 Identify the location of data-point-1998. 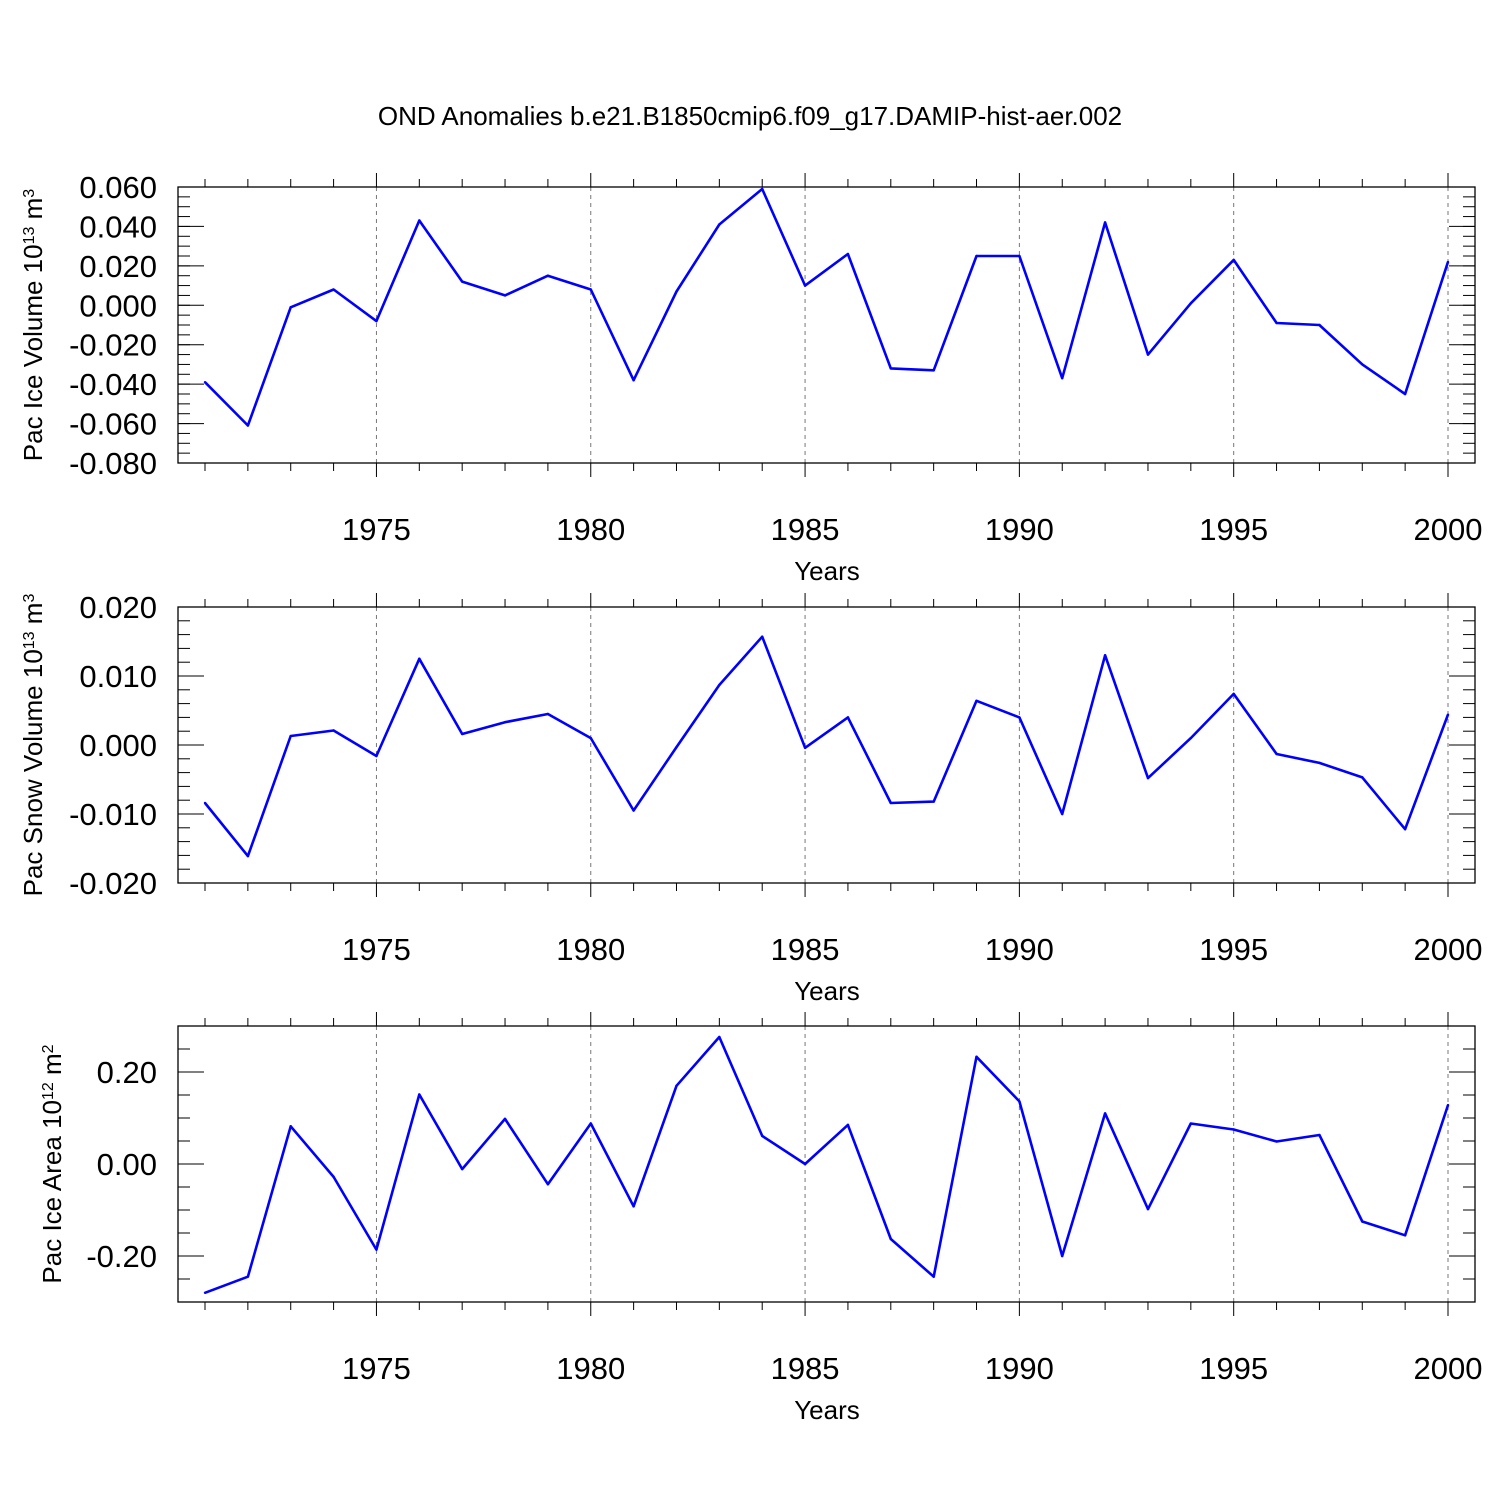
(1362, 777).